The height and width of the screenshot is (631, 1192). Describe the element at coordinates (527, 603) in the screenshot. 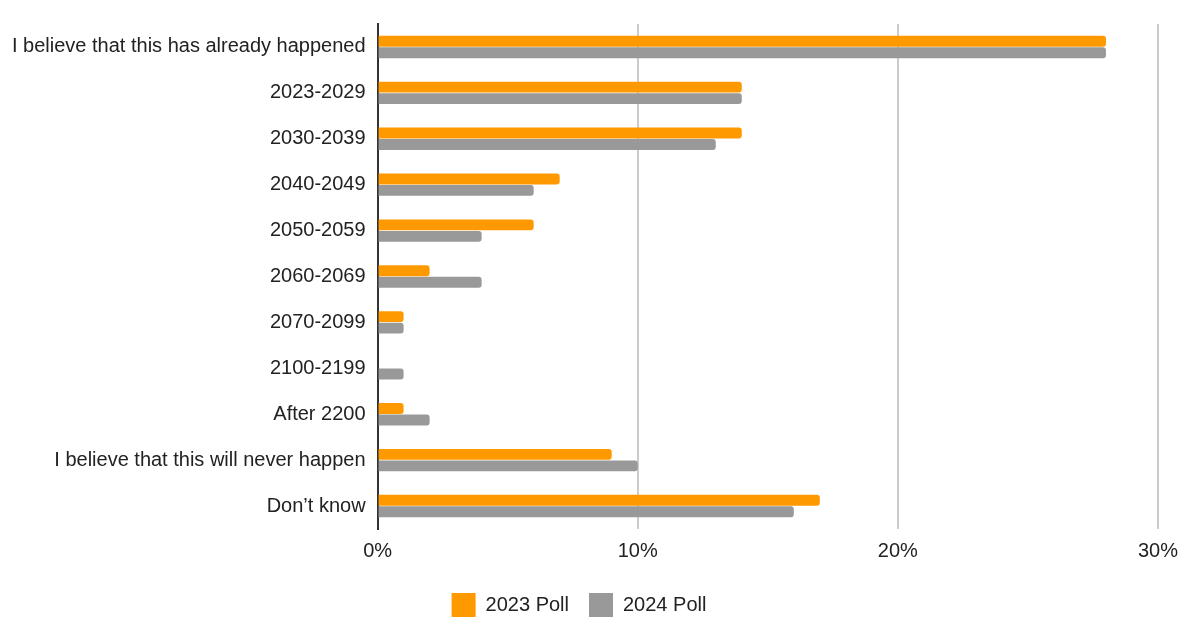

I see `legend-label: 2023 Poll` at that location.